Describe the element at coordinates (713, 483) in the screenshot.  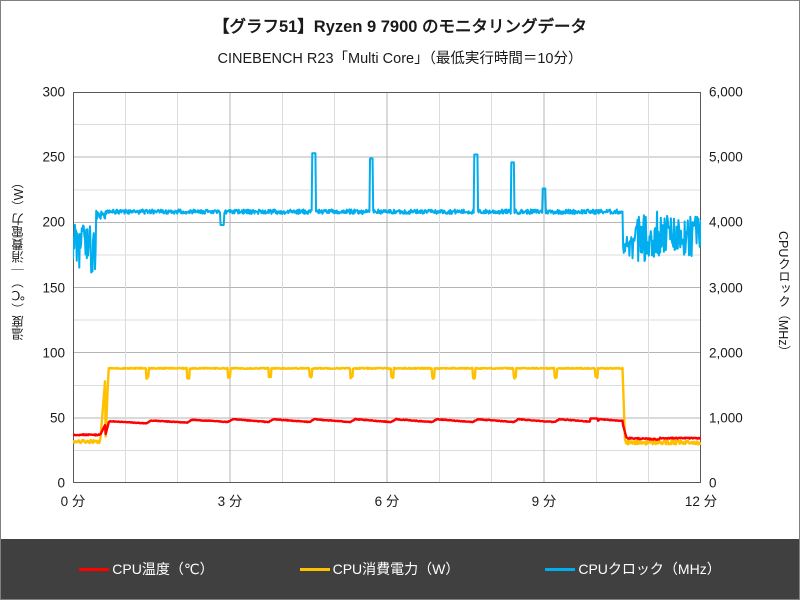
I see `right-tick-label: 0` at that location.